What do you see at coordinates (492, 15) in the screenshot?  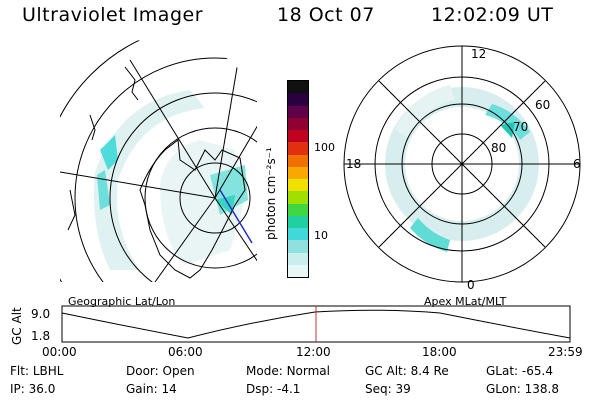 I see `observation-time: 12:02:09 UT` at bounding box center [492, 15].